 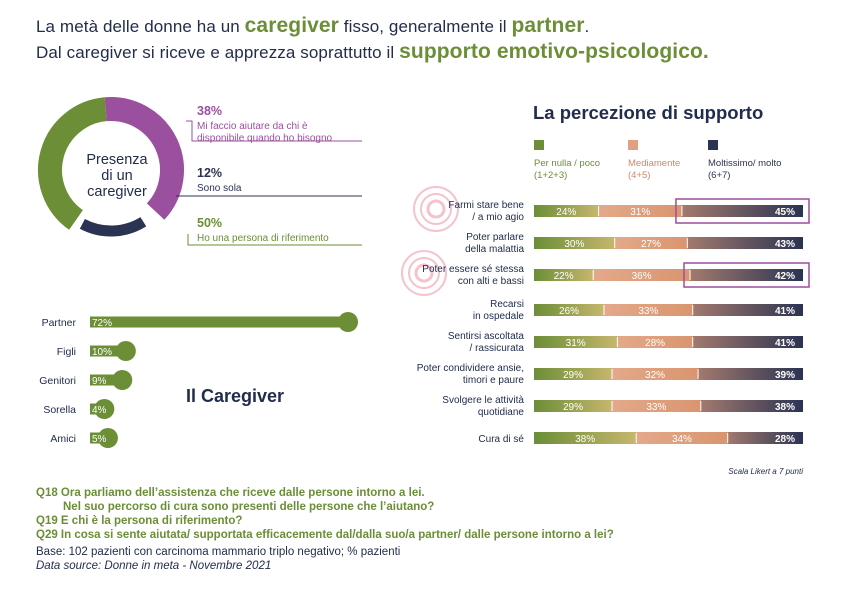 What do you see at coordinates (491, 281) in the screenshot?
I see `perception-category-label: con alti e bassi` at bounding box center [491, 281].